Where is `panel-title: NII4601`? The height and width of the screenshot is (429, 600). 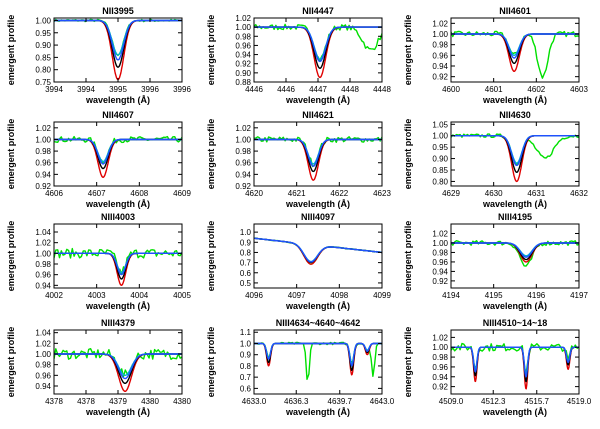 panel-title: NII4601 is located at coordinates (515, 11).